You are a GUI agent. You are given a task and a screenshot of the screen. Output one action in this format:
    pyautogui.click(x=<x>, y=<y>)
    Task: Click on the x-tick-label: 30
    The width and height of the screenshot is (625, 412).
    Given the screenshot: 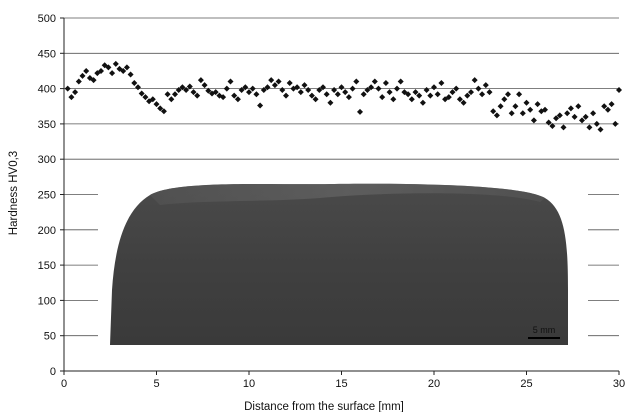 What is the action you would take?
    pyautogui.click(x=619, y=384)
    